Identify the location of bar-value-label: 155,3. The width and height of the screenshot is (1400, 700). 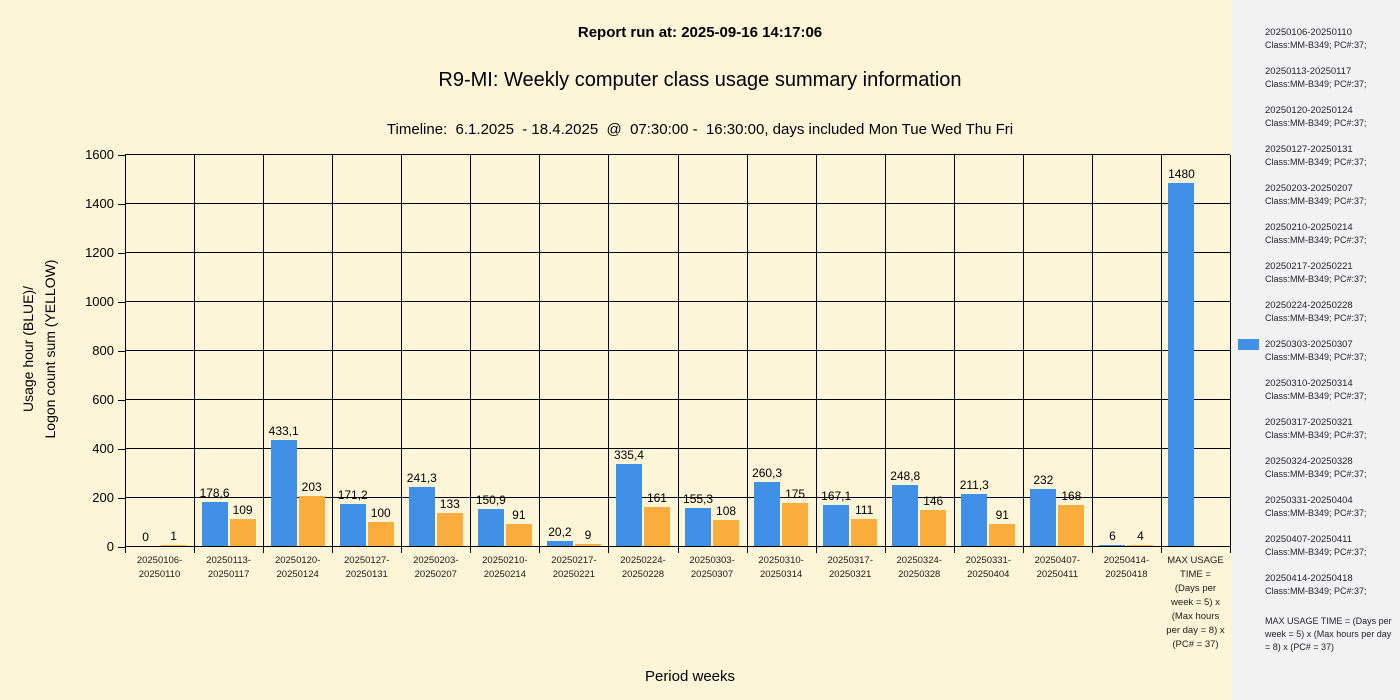
(698, 498).